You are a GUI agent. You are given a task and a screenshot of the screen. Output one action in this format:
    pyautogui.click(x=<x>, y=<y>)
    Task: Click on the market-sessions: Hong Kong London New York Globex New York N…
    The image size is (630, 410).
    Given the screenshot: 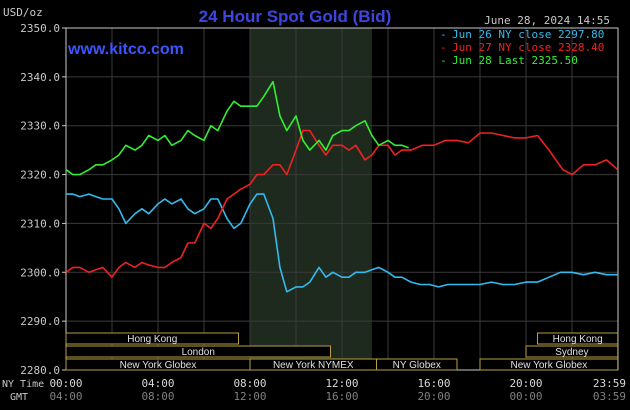 What is the action you would take?
    pyautogui.click(x=342, y=351)
    